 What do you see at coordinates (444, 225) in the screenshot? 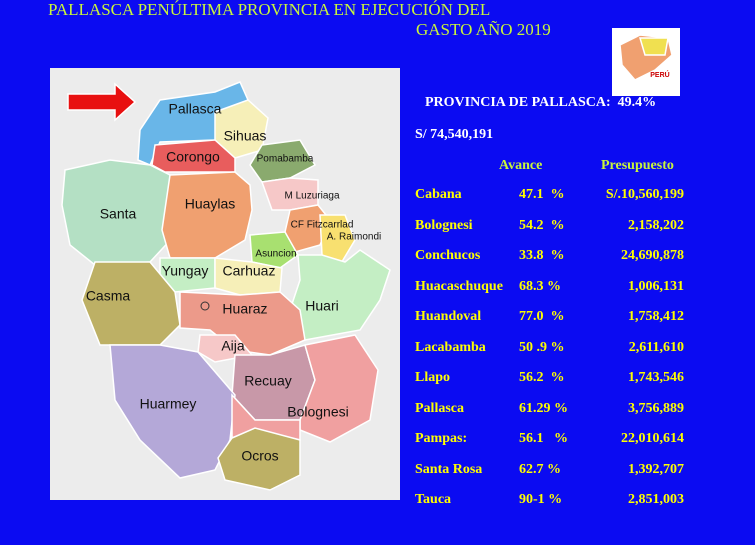
I see `district: Bolognesi` at bounding box center [444, 225].